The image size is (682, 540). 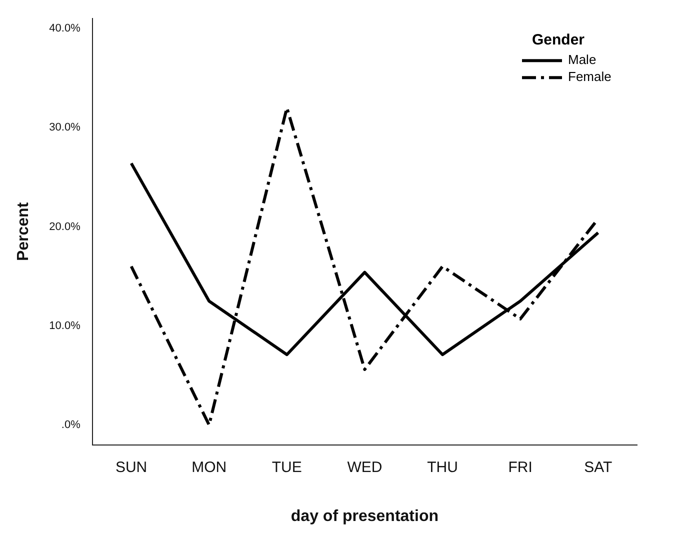 What do you see at coordinates (131, 467) in the screenshot?
I see `x-tick-label: SUN` at bounding box center [131, 467].